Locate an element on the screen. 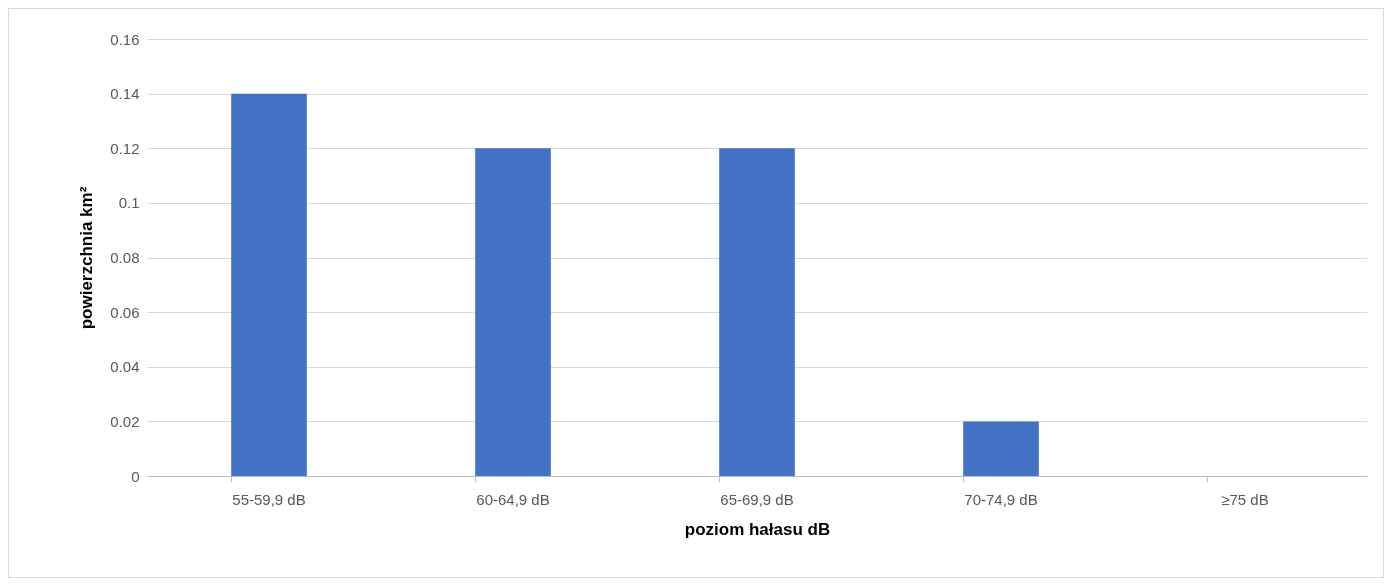 The width and height of the screenshot is (1388, 587). x-tick-label: 70-74,9 dB is located at coordinates (1001, 499).